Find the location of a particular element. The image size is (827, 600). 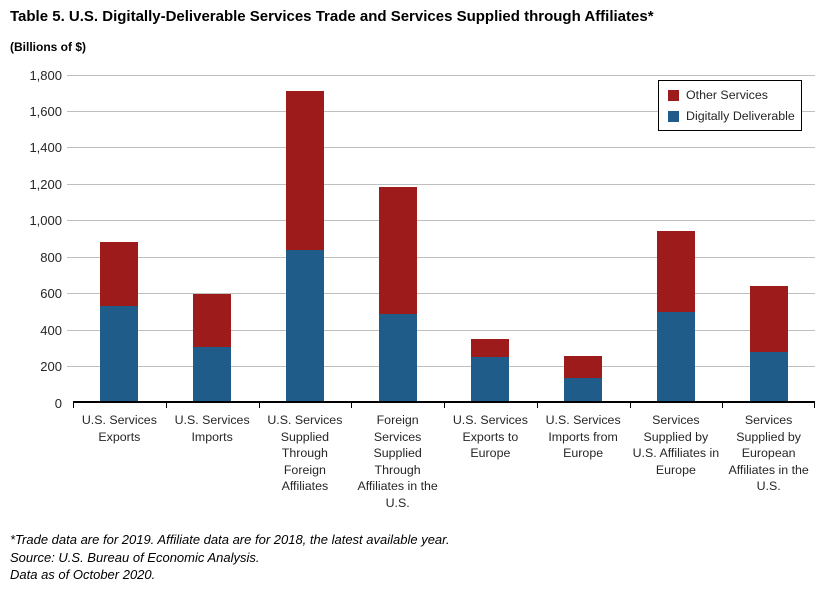

bar-5-digitally-deliverable is located at coordinates (490, 379).